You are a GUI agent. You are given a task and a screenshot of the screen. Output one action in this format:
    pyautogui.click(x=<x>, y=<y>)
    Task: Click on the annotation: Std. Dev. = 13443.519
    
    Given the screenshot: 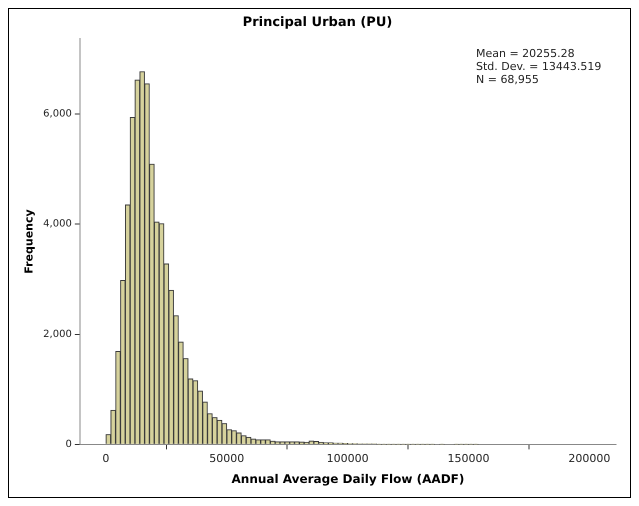 What is the action you would take?
    pyautogui.click(x=539, y=66)
    